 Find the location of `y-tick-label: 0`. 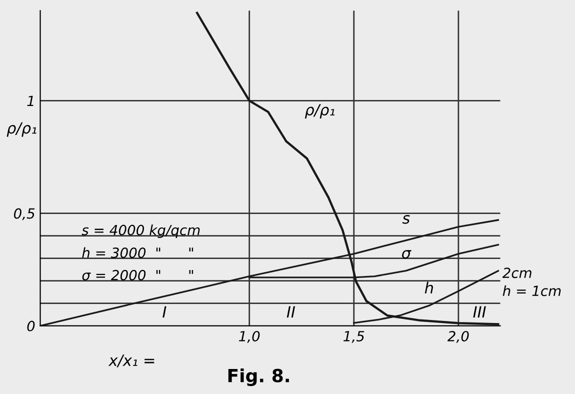

y-tick-label: 0 is located at coordinates (31, 326).